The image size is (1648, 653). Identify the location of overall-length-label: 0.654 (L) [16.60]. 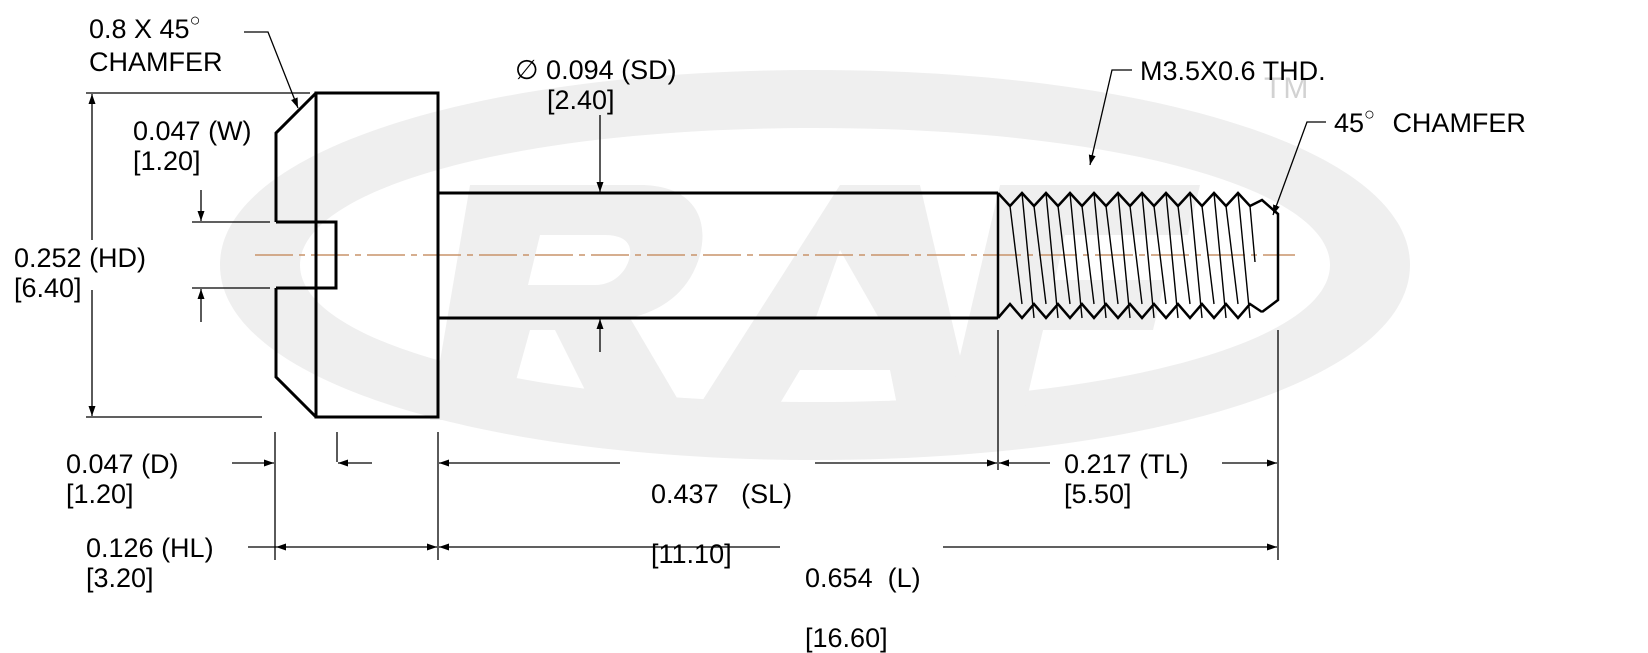
(855, 593).